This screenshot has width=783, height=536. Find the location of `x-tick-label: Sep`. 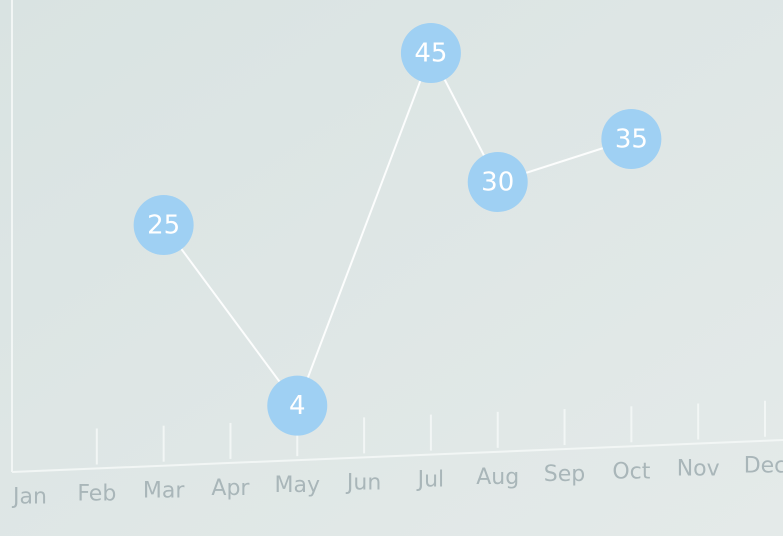

x-tick-label: Sep is located at coordinates (564, 474).